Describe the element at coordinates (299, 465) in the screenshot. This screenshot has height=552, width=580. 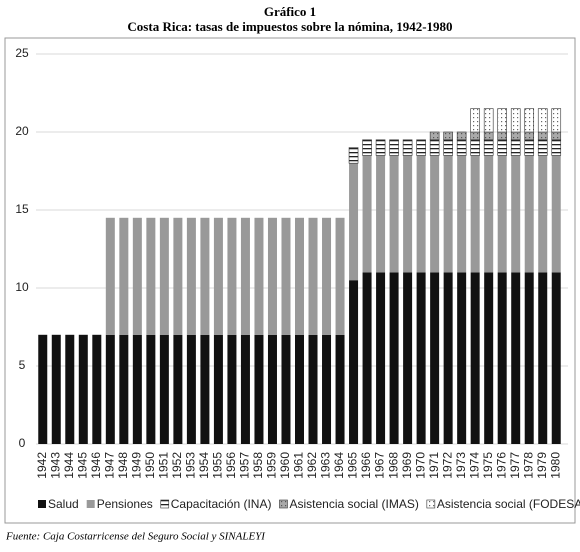
I see `x-tick-label: 1961` at that location.